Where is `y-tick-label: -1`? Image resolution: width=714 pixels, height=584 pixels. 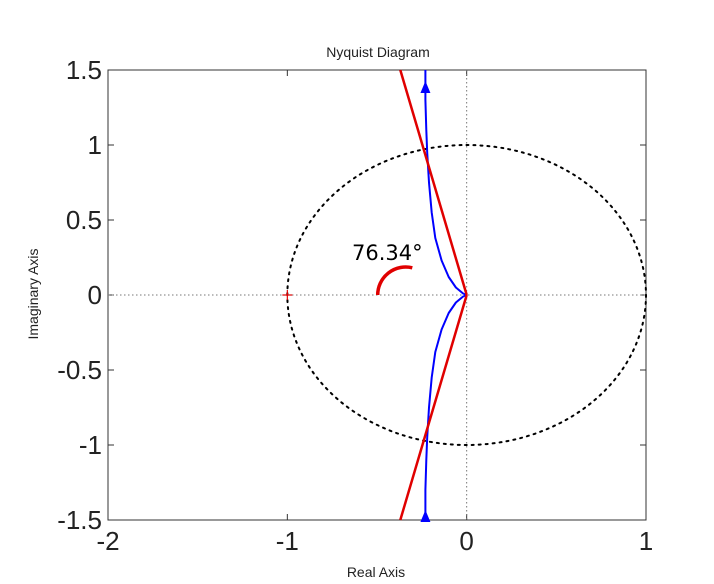 y-tick-label: -1 is located at coordinates (90, 445).